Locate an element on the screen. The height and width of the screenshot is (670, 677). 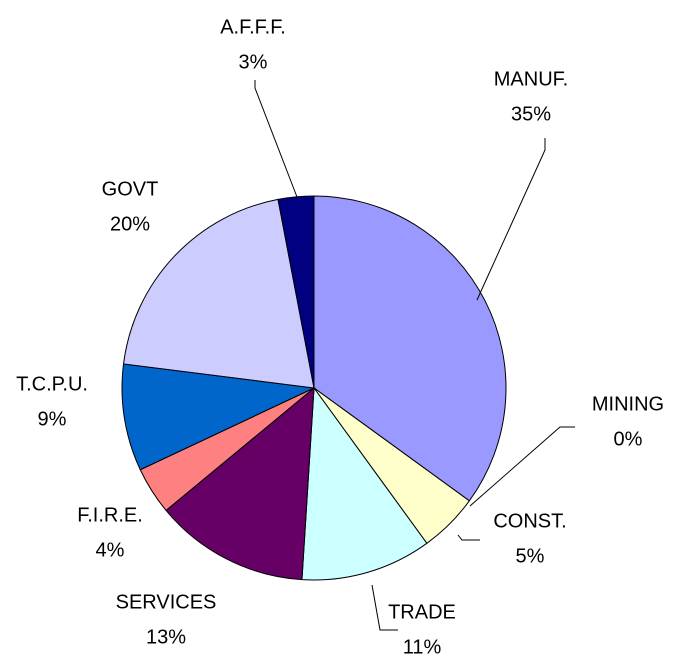
value-label: 3% is located at coordinates (253, 62).